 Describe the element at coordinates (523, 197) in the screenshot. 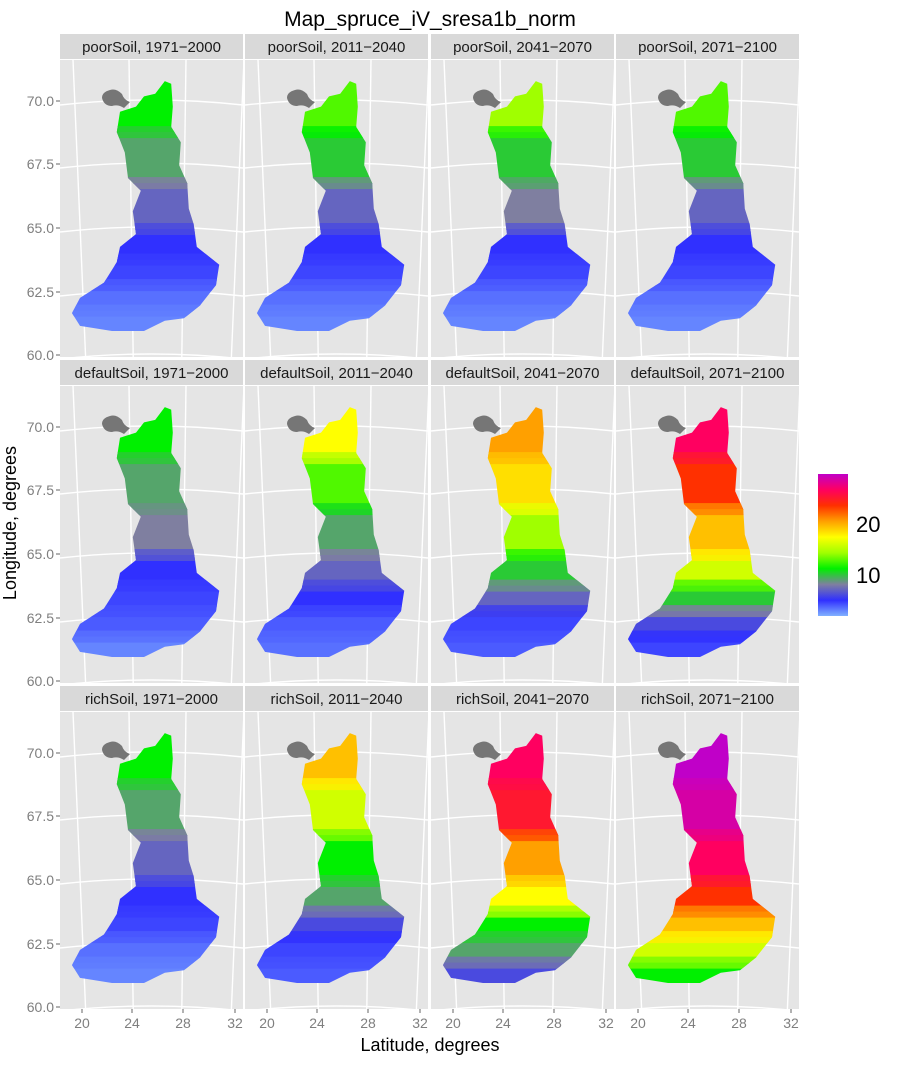

I see `facet-panel: poorSoil, 2041−2070` at that location.